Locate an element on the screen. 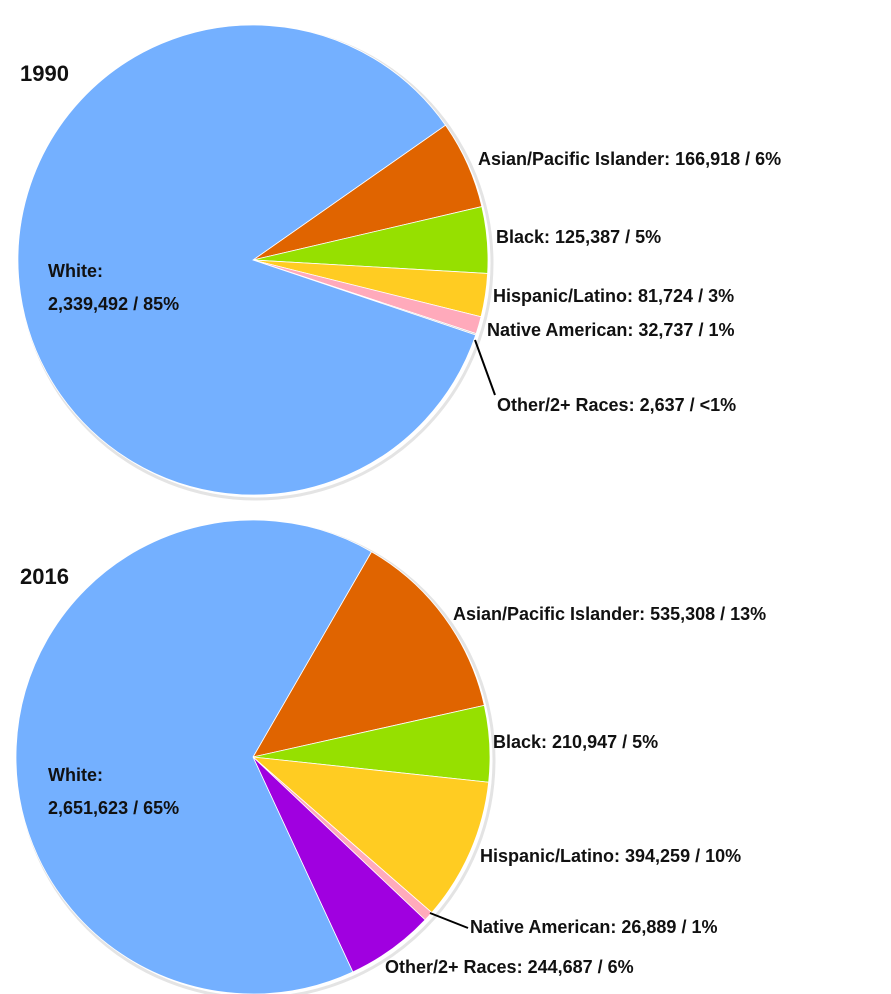 This screenshot has height=994, width=891. value-label: 2,339,492 / 85% is located at coordinates (113, 304).